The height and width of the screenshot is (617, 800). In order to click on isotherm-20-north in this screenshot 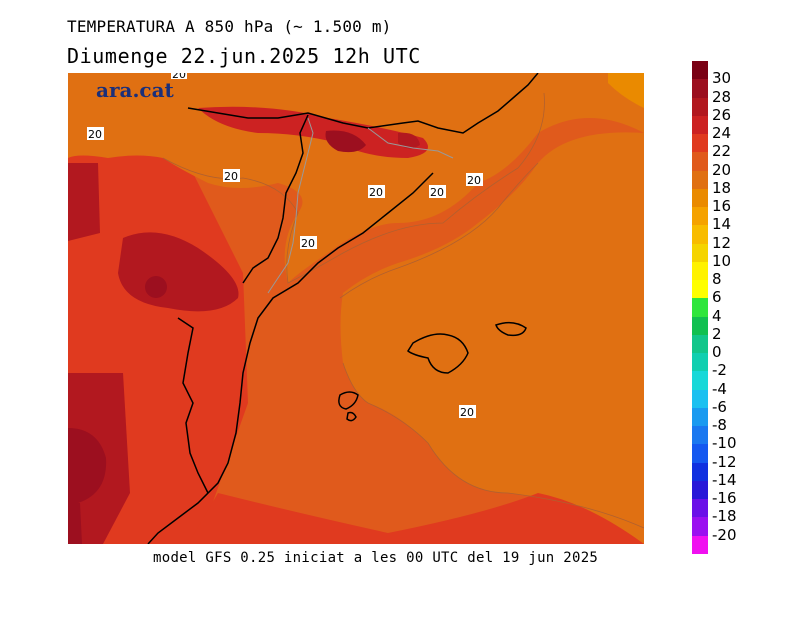, I will do `click(353, 188)`.